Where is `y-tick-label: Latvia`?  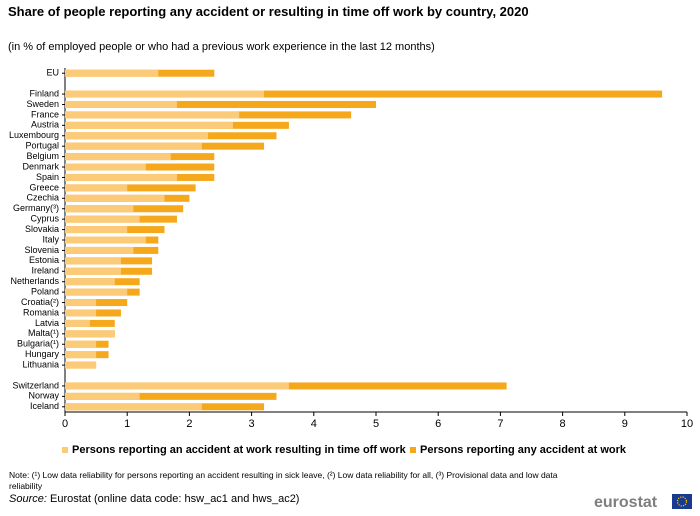
y-tick-label: Latvia is located at coordinates (47, 323).